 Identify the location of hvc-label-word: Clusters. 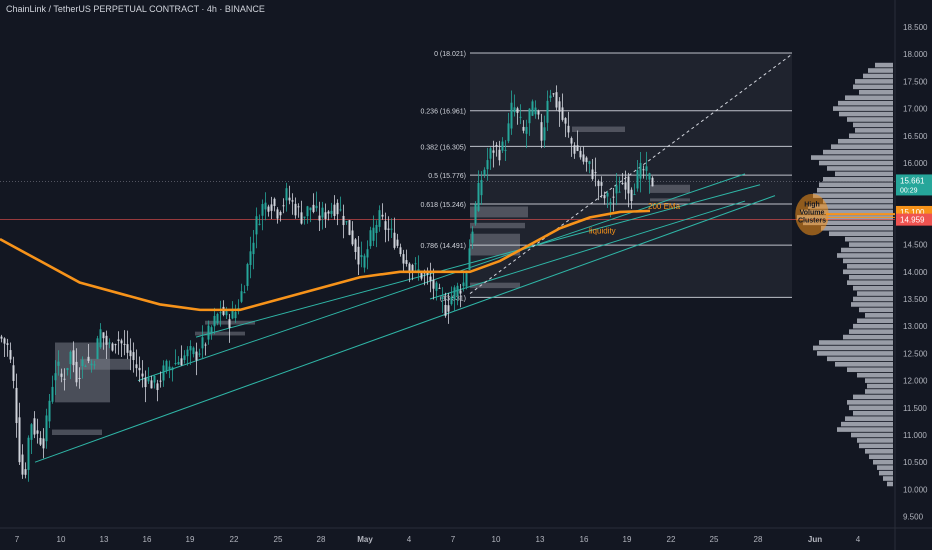
(812, 221).